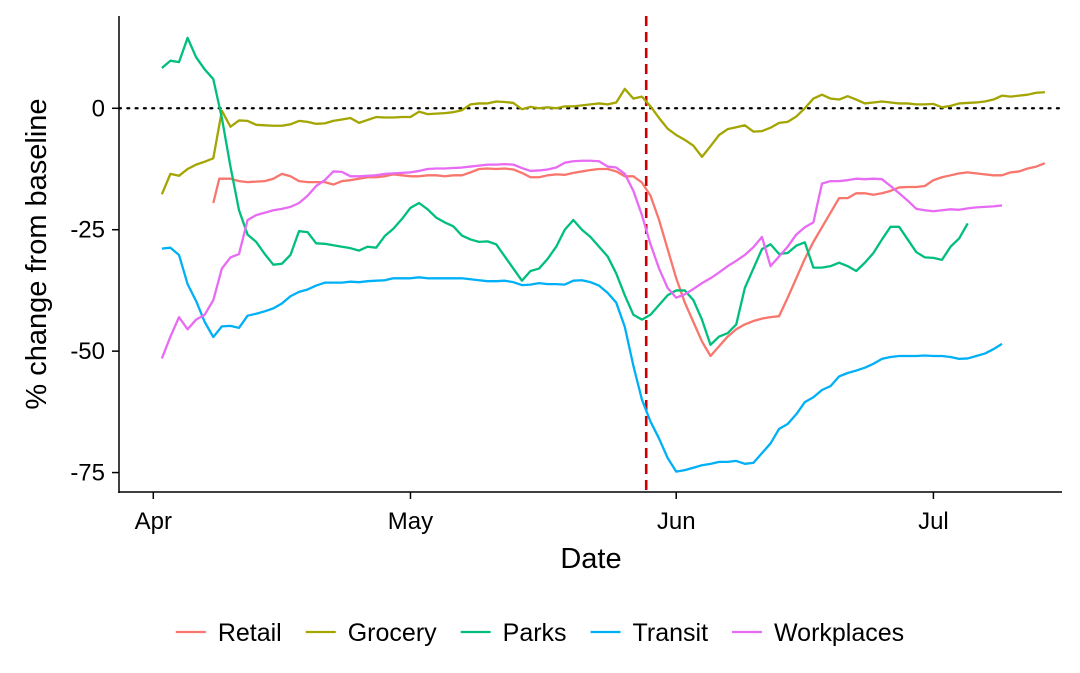  What do you see at coordinates (671, 633) in the screenshot?
I see `legend-label-transit: Transit` at bounding box center [671, 633].